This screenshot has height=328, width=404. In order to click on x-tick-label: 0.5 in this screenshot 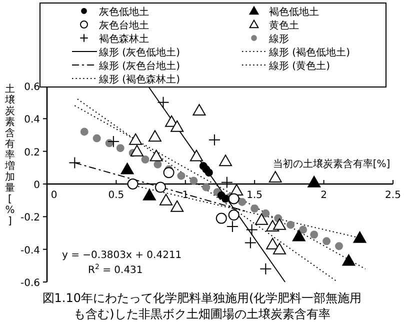, I will do `click(116, 195)`.